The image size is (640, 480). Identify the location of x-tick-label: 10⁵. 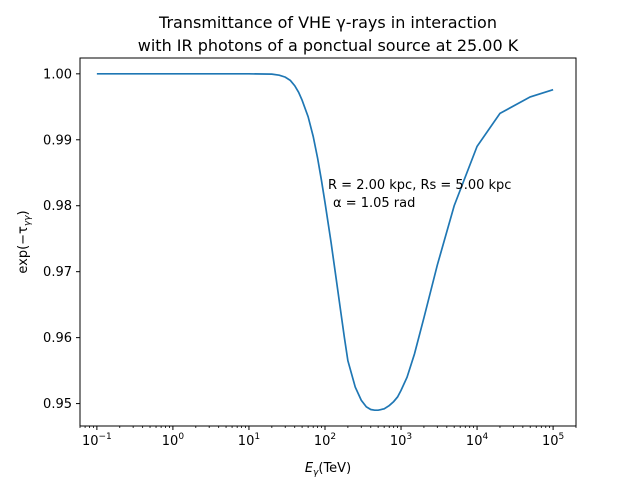
(553, 440).